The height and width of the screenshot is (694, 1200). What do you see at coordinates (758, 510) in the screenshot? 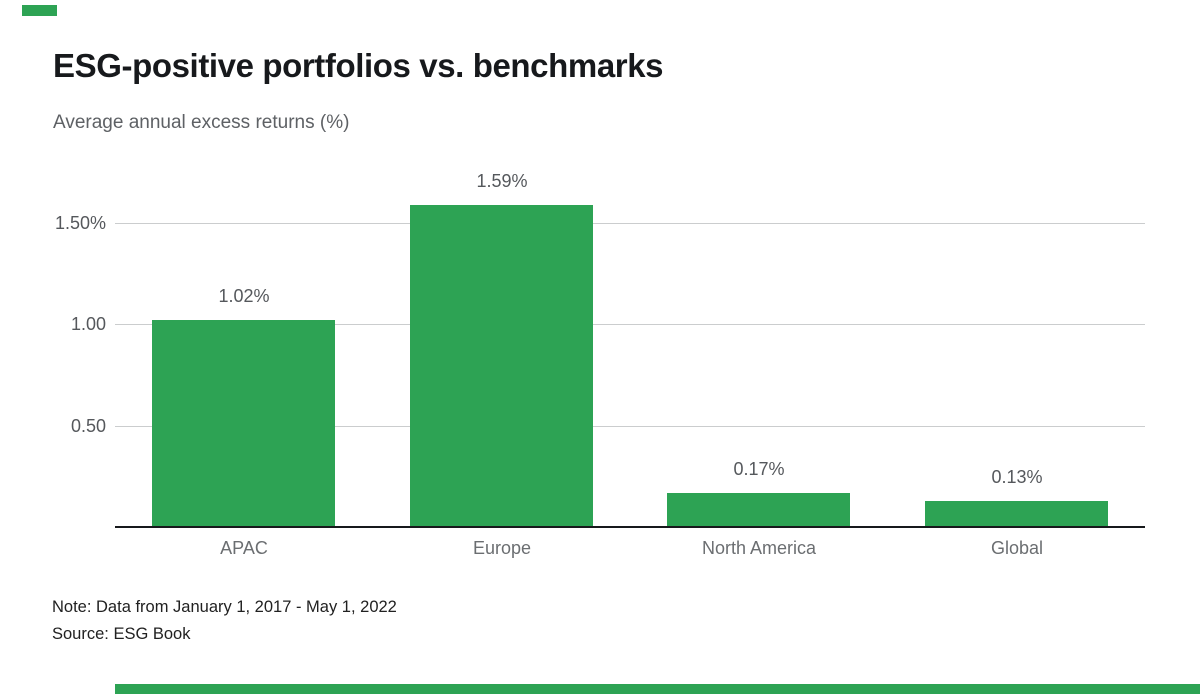
I see `bar-north-america` at bounding box center [758, 510].